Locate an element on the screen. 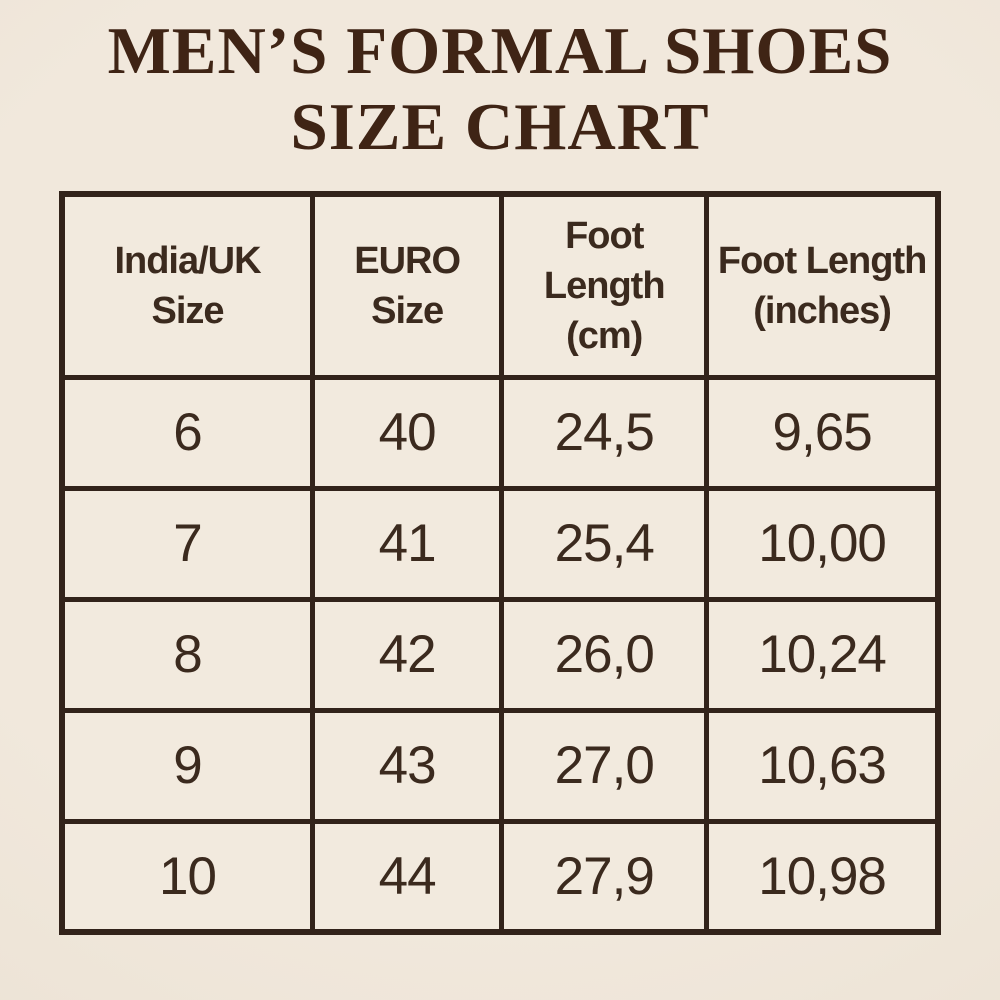 The width and height of the screenshot is (1000, 1000). table-cell: 6 is located at coordinates (187, 432).